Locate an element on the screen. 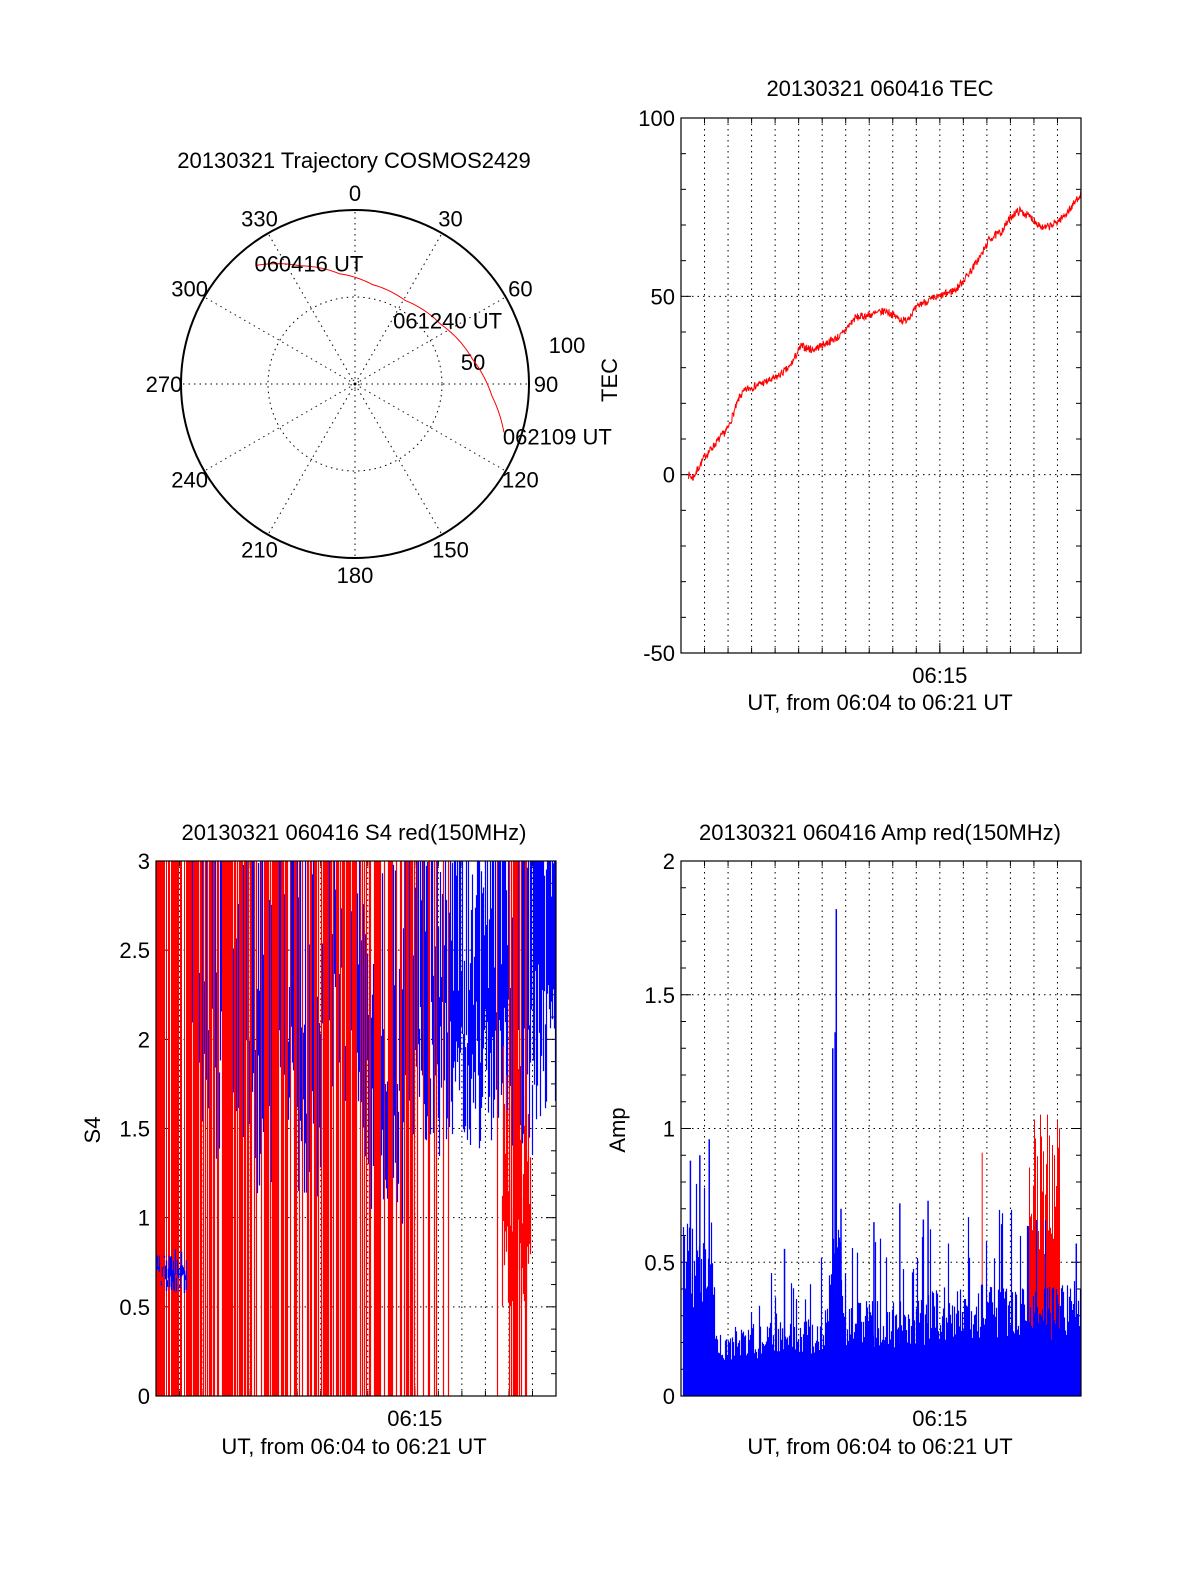 The height and width of the screenshot is (1575, 1200). trajectory-time-label: 061240 UT is located at coordinates (447, 320).